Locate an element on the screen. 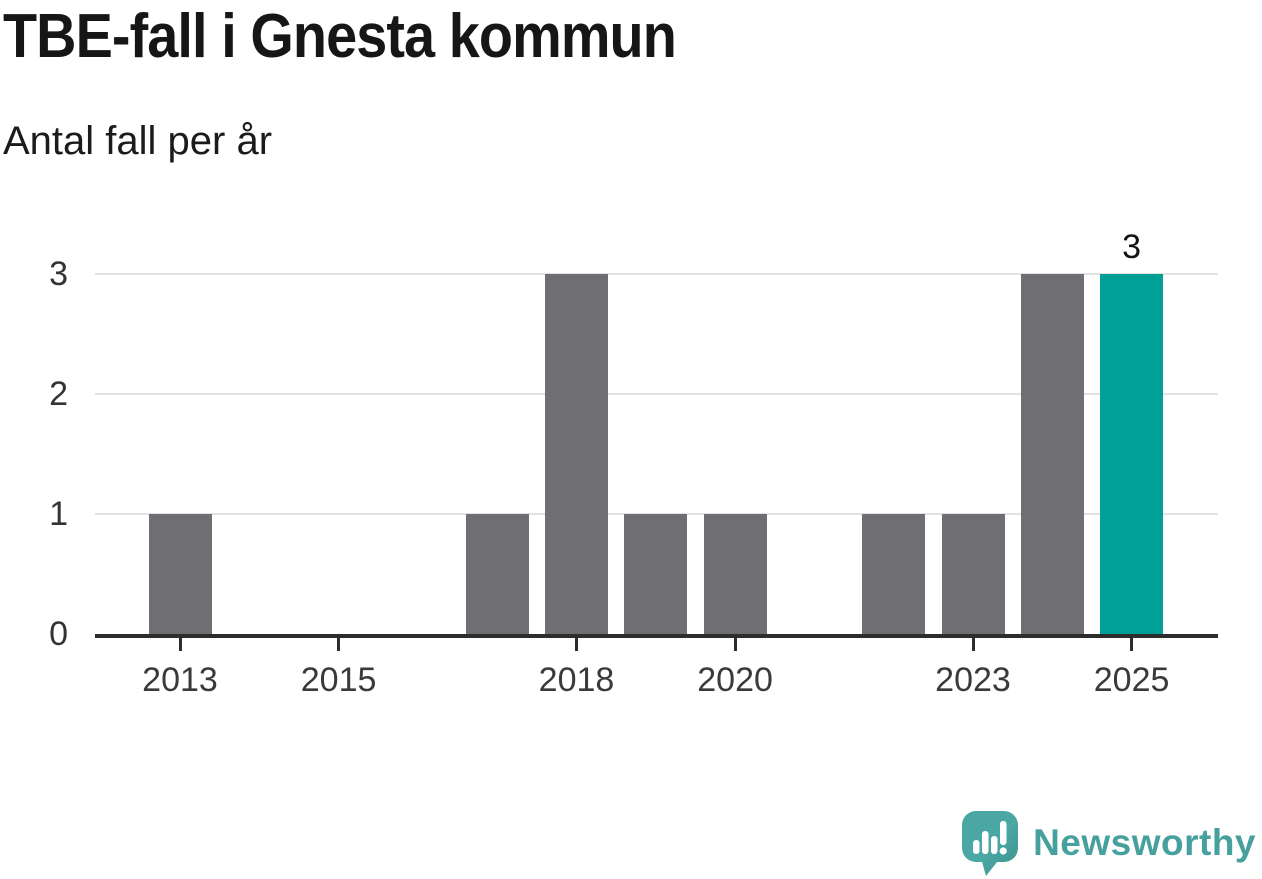 This screenshot has width=1262, height=879. newsworthy-bubble-chart-icon is located at coordinates (990, 843).